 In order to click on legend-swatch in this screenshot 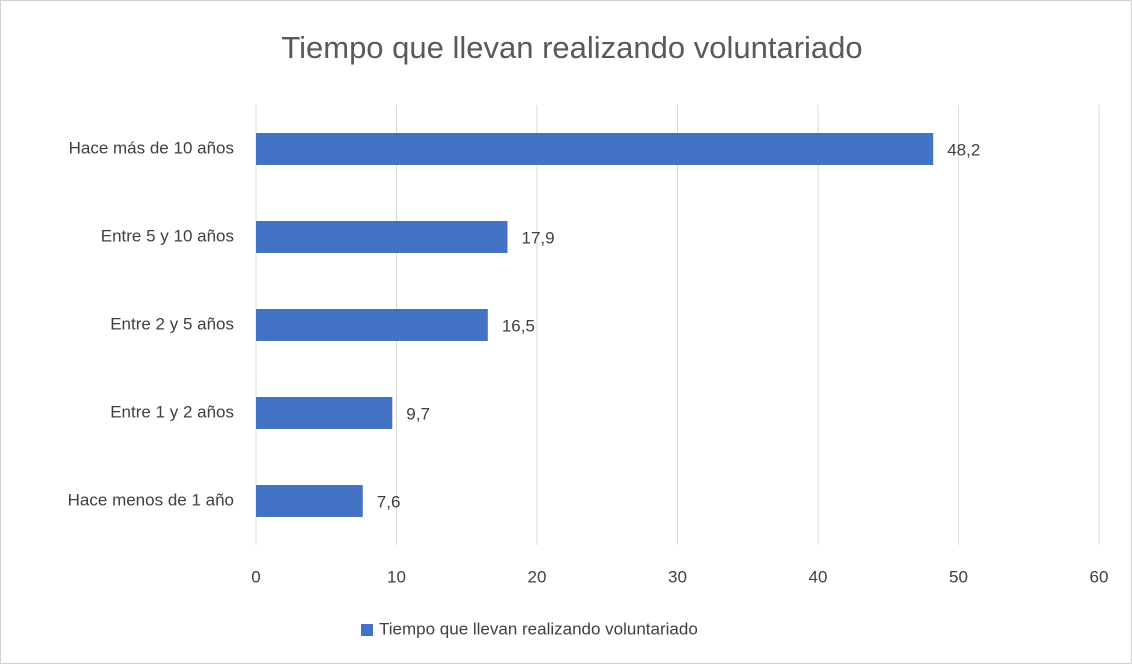, I will do `click(367, 630)`.